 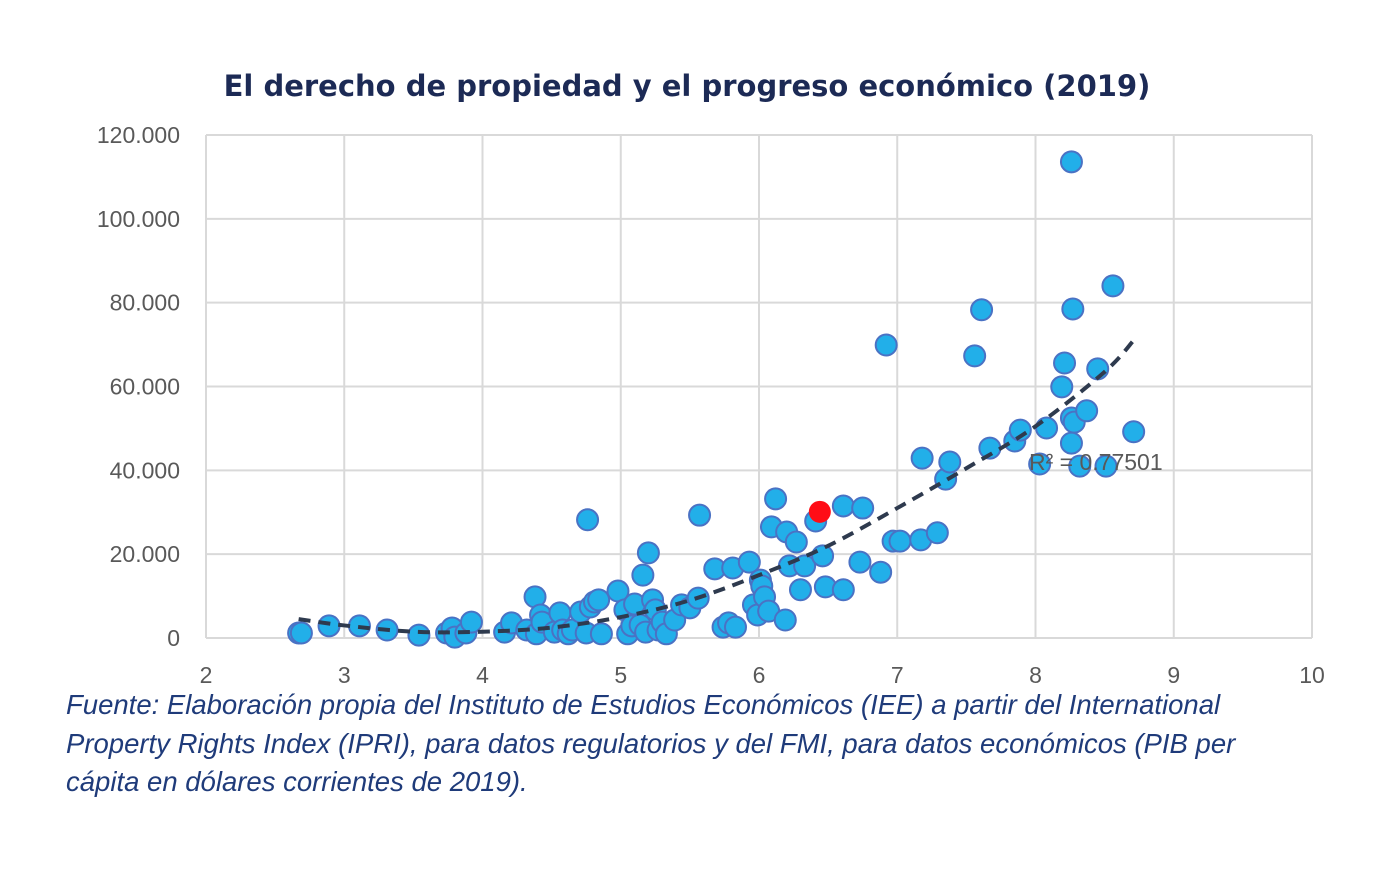 I want to click on y-tick-label: 80.000, so click(x=145, y=303).